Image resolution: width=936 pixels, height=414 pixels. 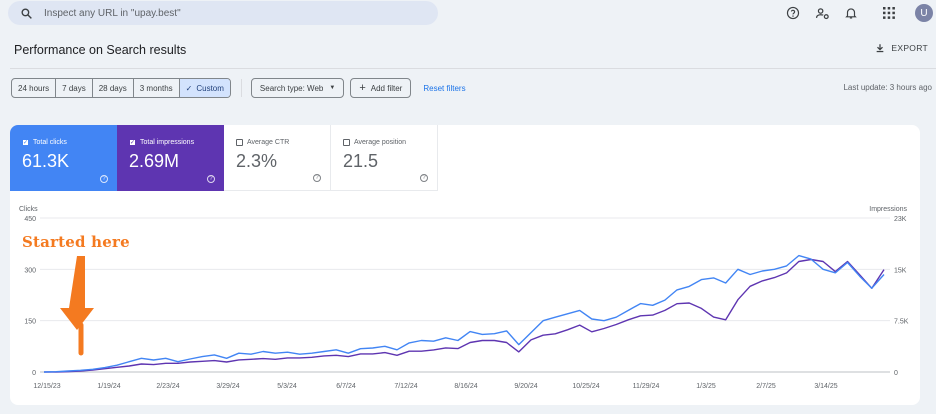 What do you see at coordinates (30, 270) in the screenshot?
I see `y-tick-label-left: 300` at bounding box center [30, 270].